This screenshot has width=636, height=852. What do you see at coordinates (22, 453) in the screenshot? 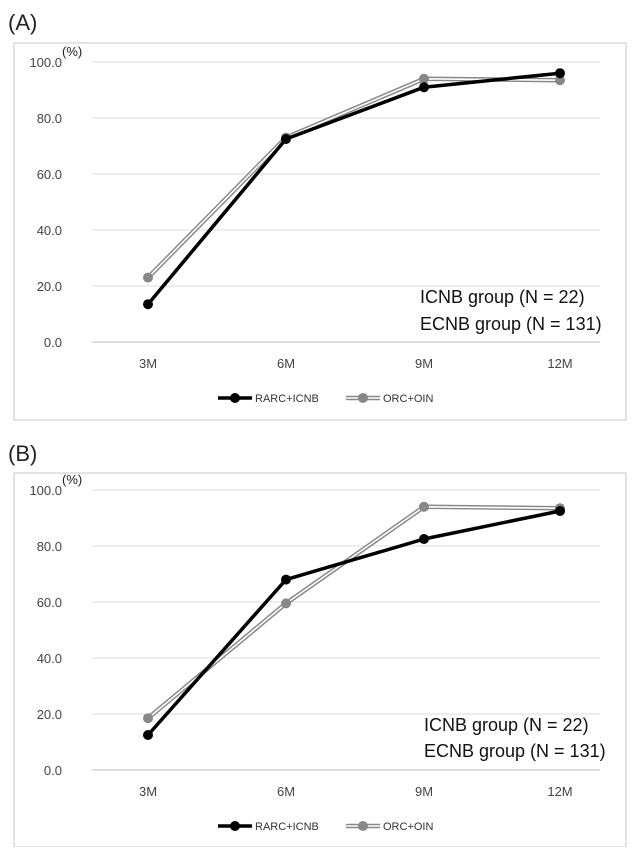
I see `panel-label: (B)` at bounding box center [22, 453].